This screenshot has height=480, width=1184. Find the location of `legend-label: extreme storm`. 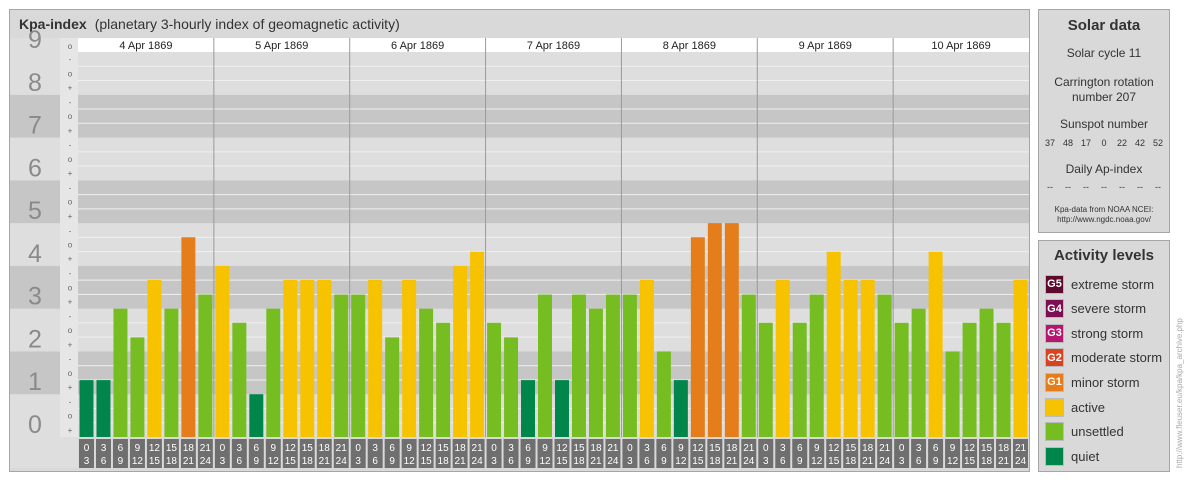

legend-label: extreme storm is located at coordinates (1113, 284).